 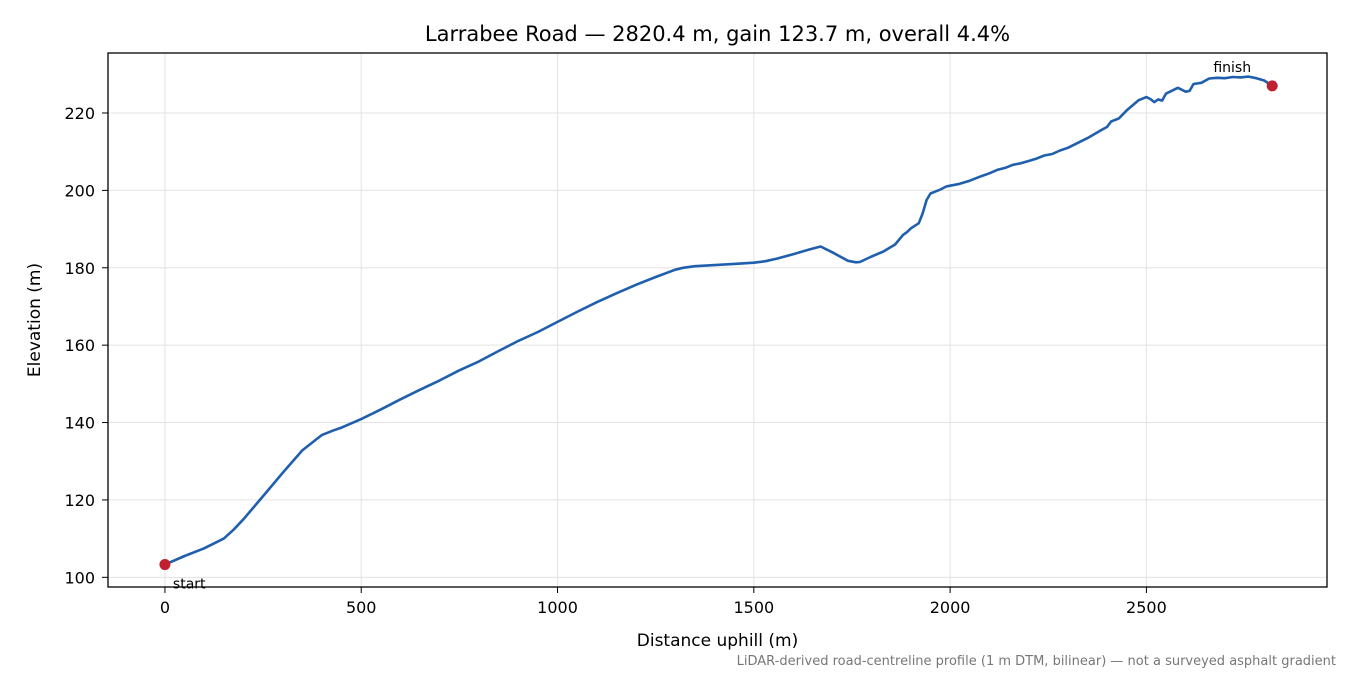 What do you see at coordinates (557, 607) in the screenshot?
I see `x-tick-label: 1000` at bounding box center [557, 607].